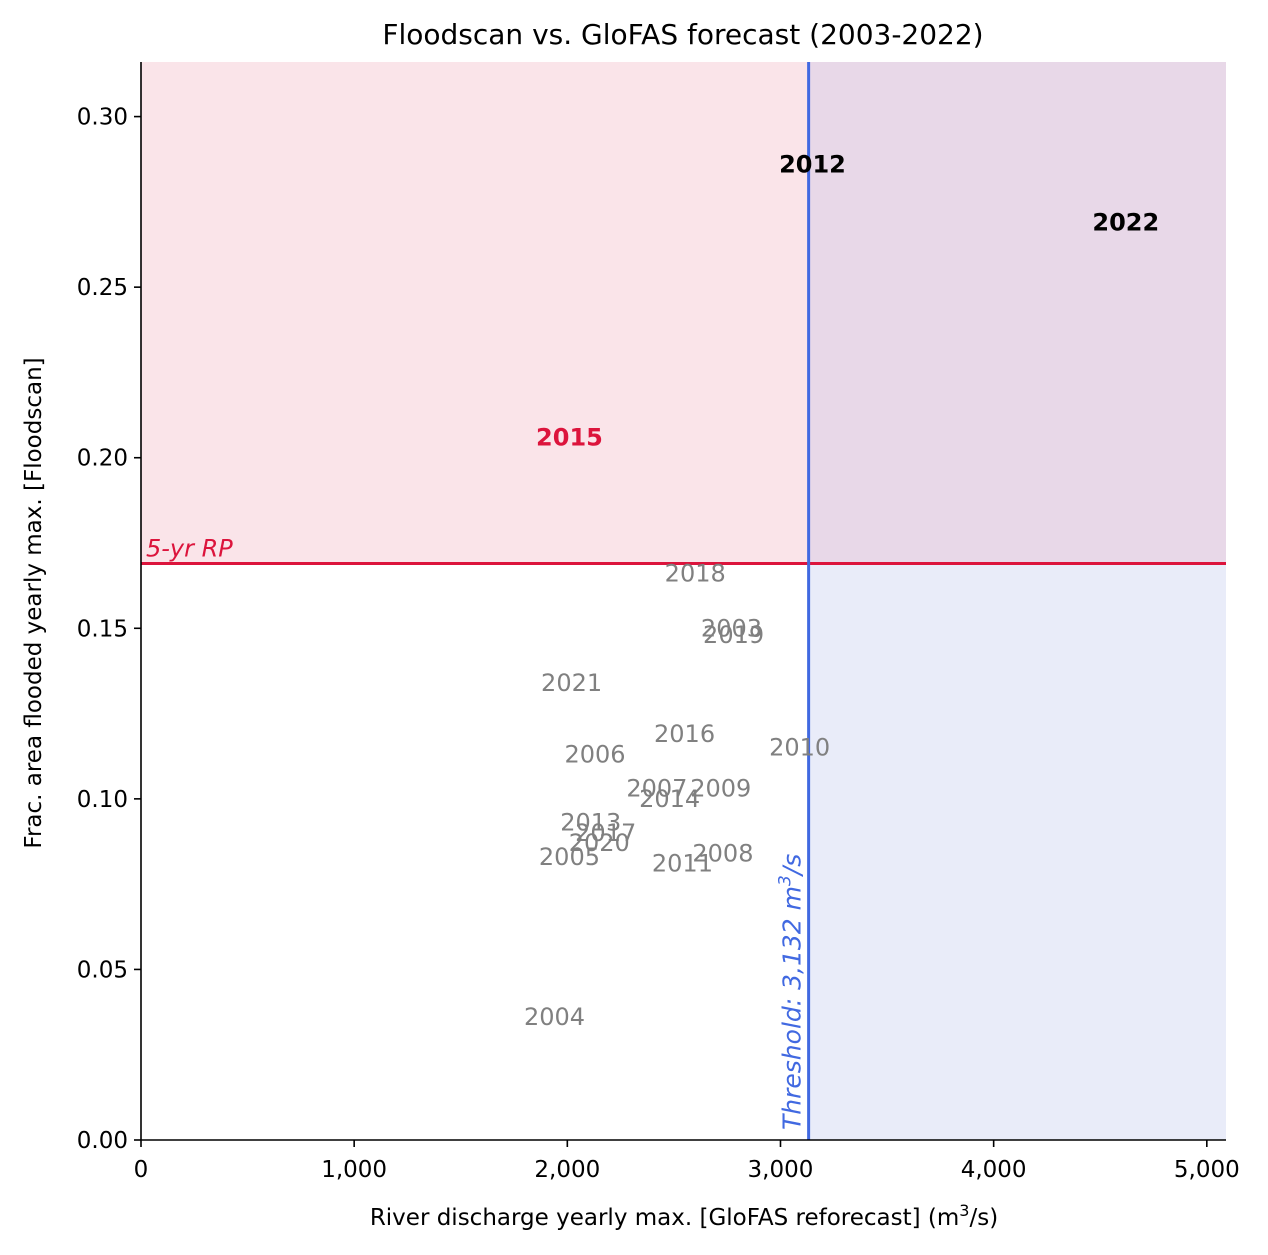 This screenshot has width=1268, height=1255. I want to click on y-tick-label: 0.05, so click(102, 970).